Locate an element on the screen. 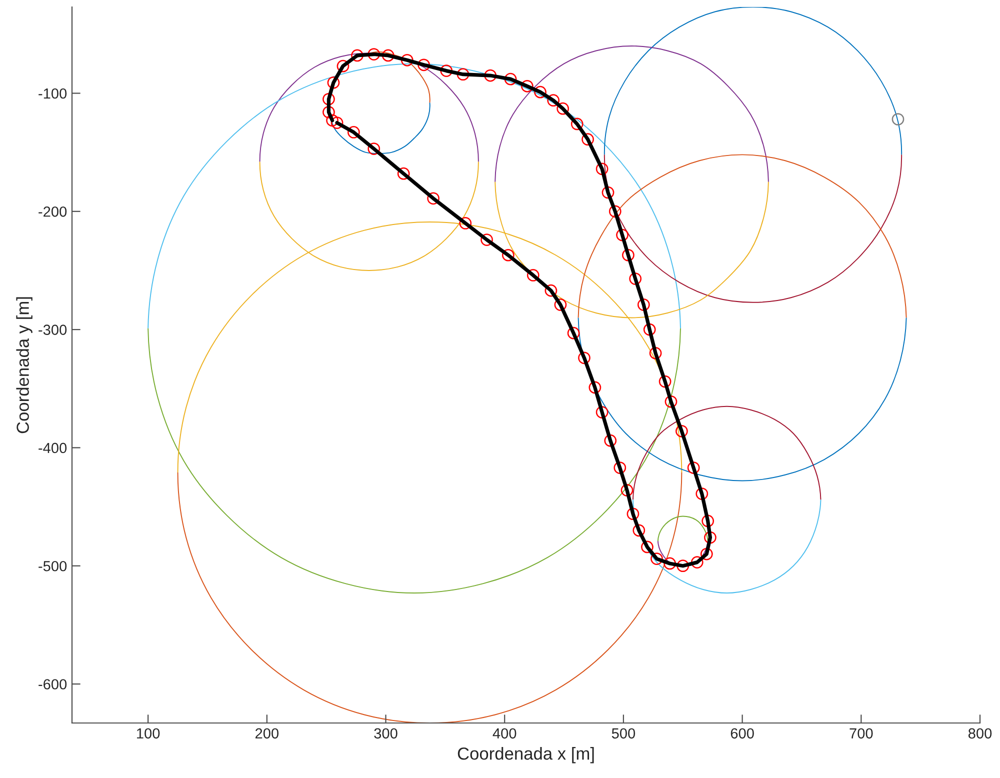 This screenshot has width=1000, height=778. y-tick-label: -200 is located at coordinates (52, 211).